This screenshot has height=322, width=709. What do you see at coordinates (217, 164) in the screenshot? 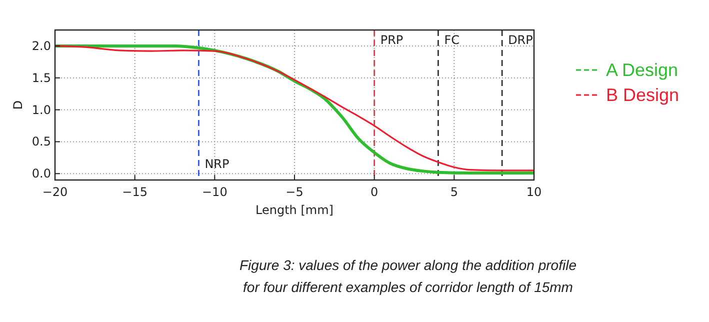
I see `ref-line-label: NRP` at bounding box center [217, 164].